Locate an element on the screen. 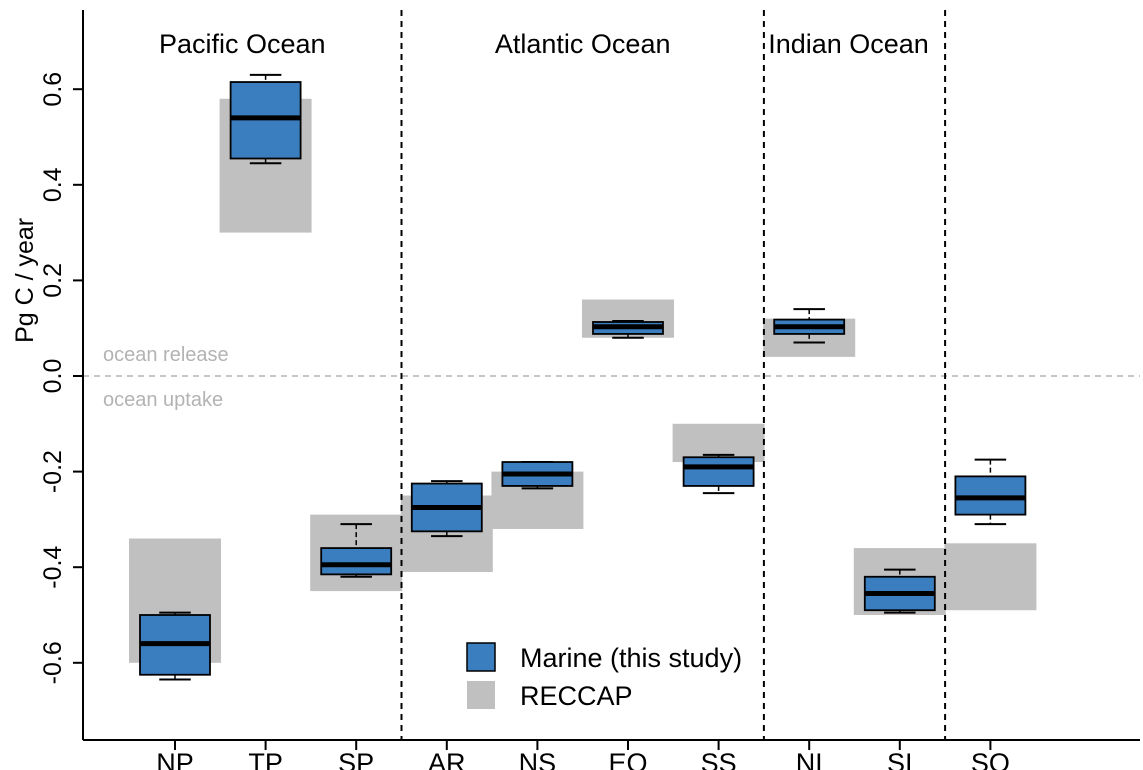  zero-reference: ocean release ocean uptake is located at coordinates (611, 377).